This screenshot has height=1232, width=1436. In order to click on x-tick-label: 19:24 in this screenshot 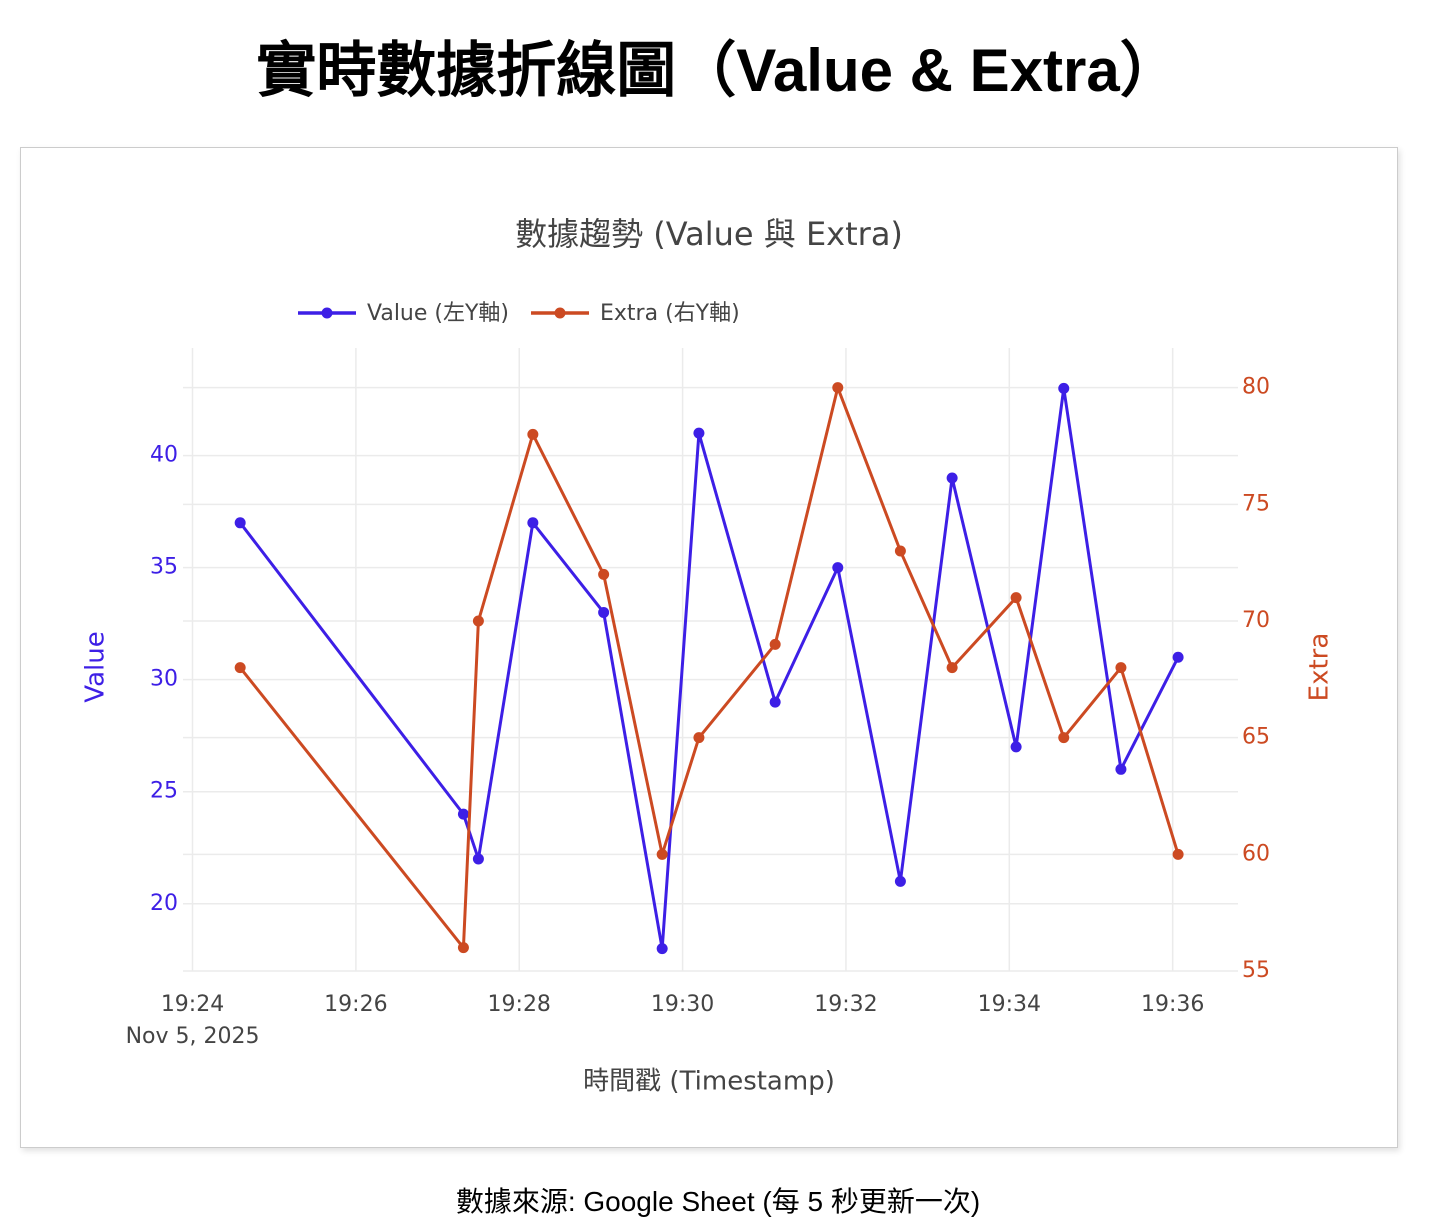, I will do `click(192, 1004)`.